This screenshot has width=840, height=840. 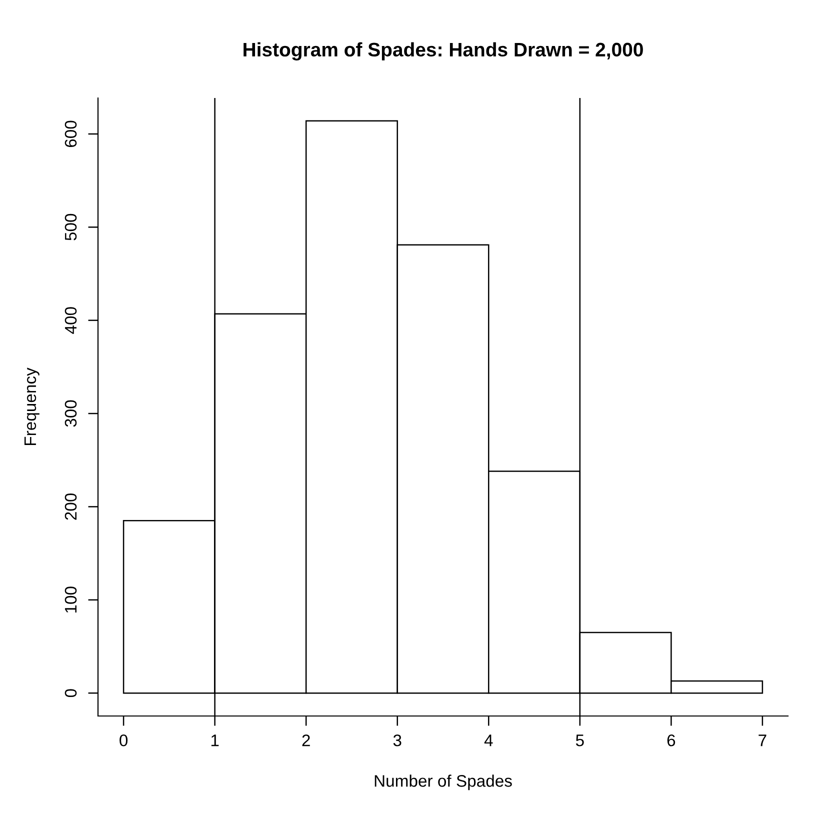 What do you see at coordinates (70, 227) in the screenshot?
I see `y-tick-label: 500` at bounding box center [70, 227].